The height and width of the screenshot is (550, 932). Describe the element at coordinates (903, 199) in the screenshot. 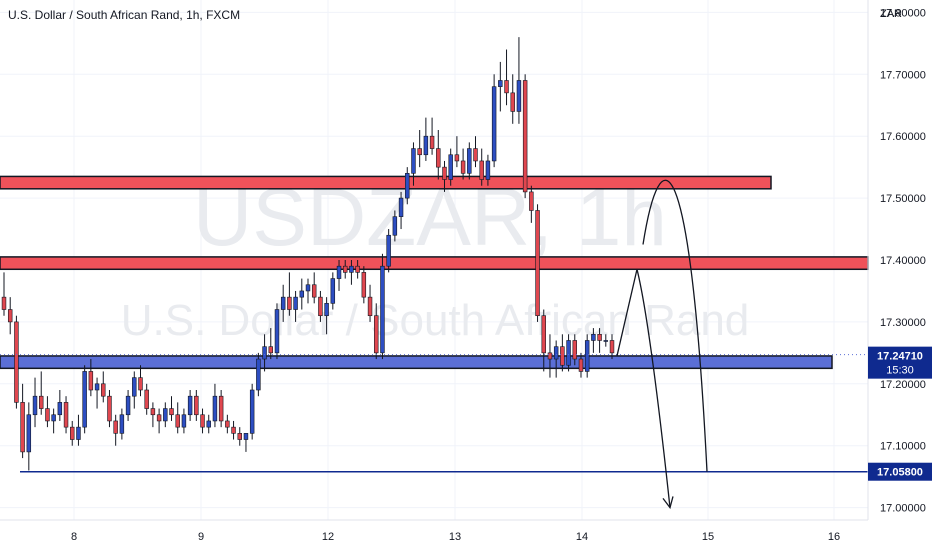

I see `y-tick-label: 17.50000` at that location.